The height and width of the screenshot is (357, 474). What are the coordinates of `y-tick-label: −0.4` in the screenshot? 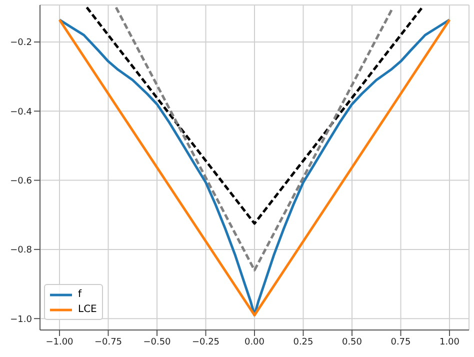 It's located at (21, 112).